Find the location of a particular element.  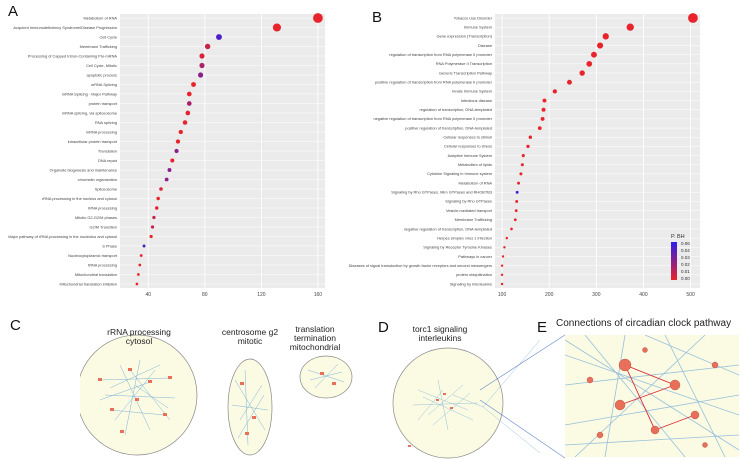

zoom-connector is located at coordinates (522, 396).